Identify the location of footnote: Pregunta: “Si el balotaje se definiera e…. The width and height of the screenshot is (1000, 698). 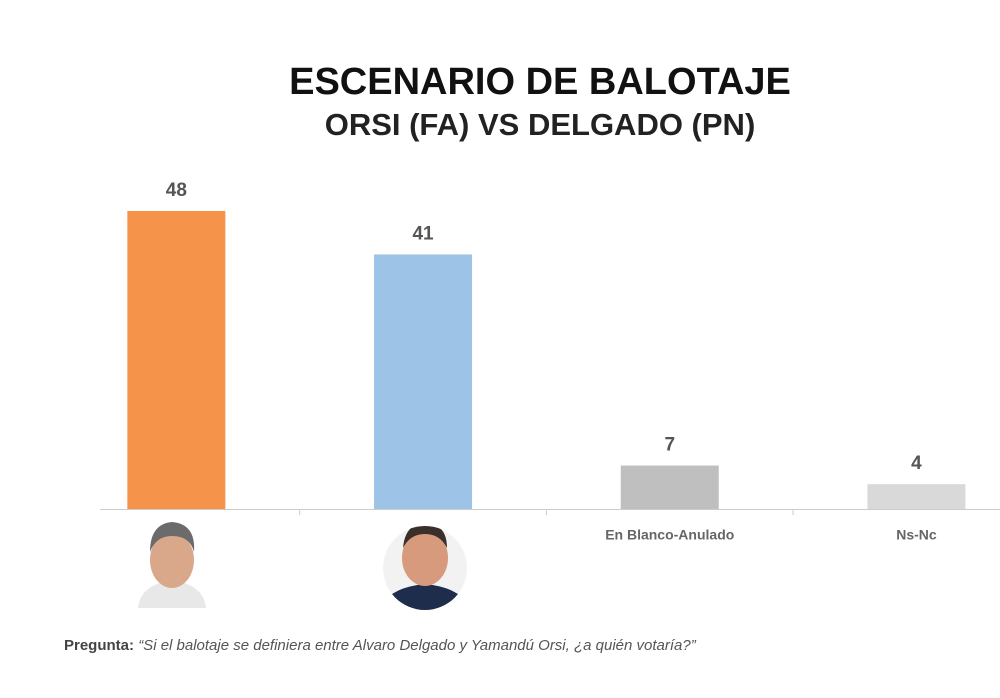
(380, 645).